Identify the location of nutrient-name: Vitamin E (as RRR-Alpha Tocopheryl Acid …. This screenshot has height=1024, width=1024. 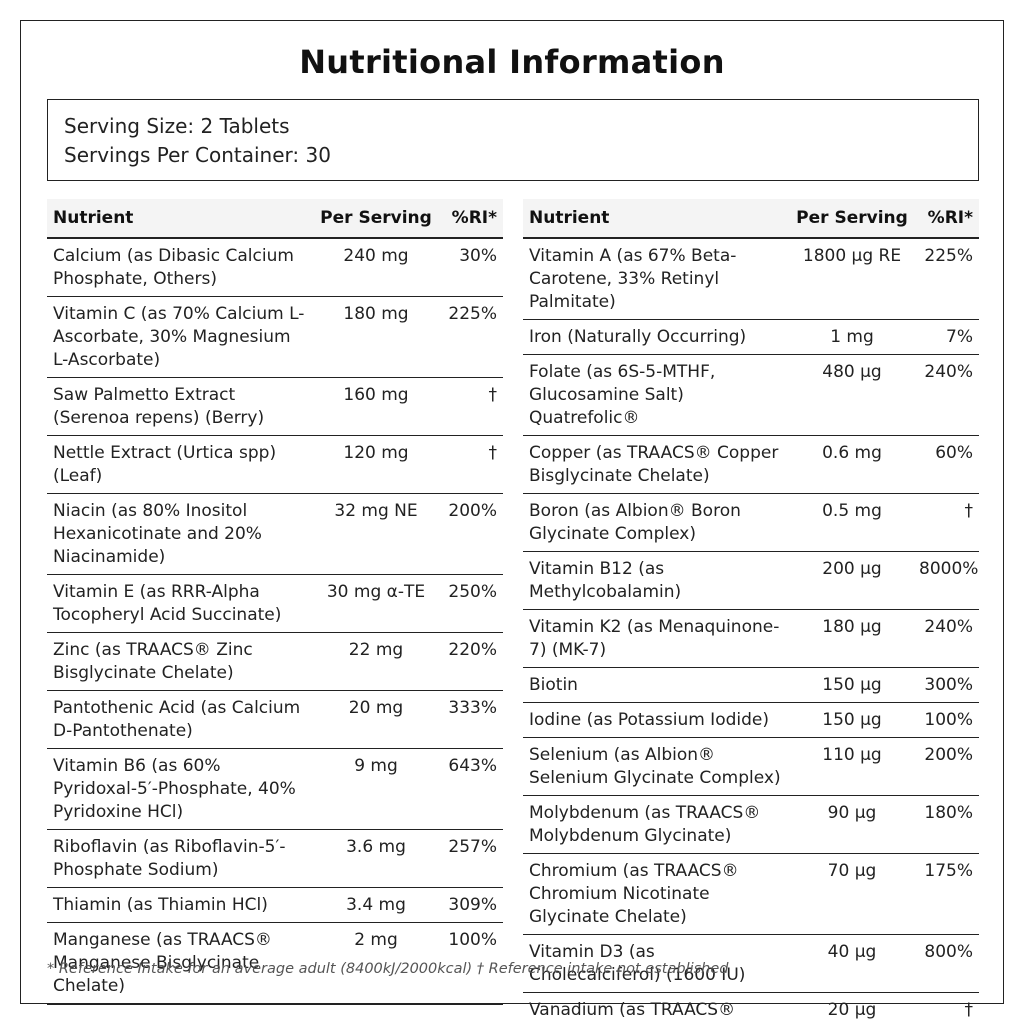
(167, 603).